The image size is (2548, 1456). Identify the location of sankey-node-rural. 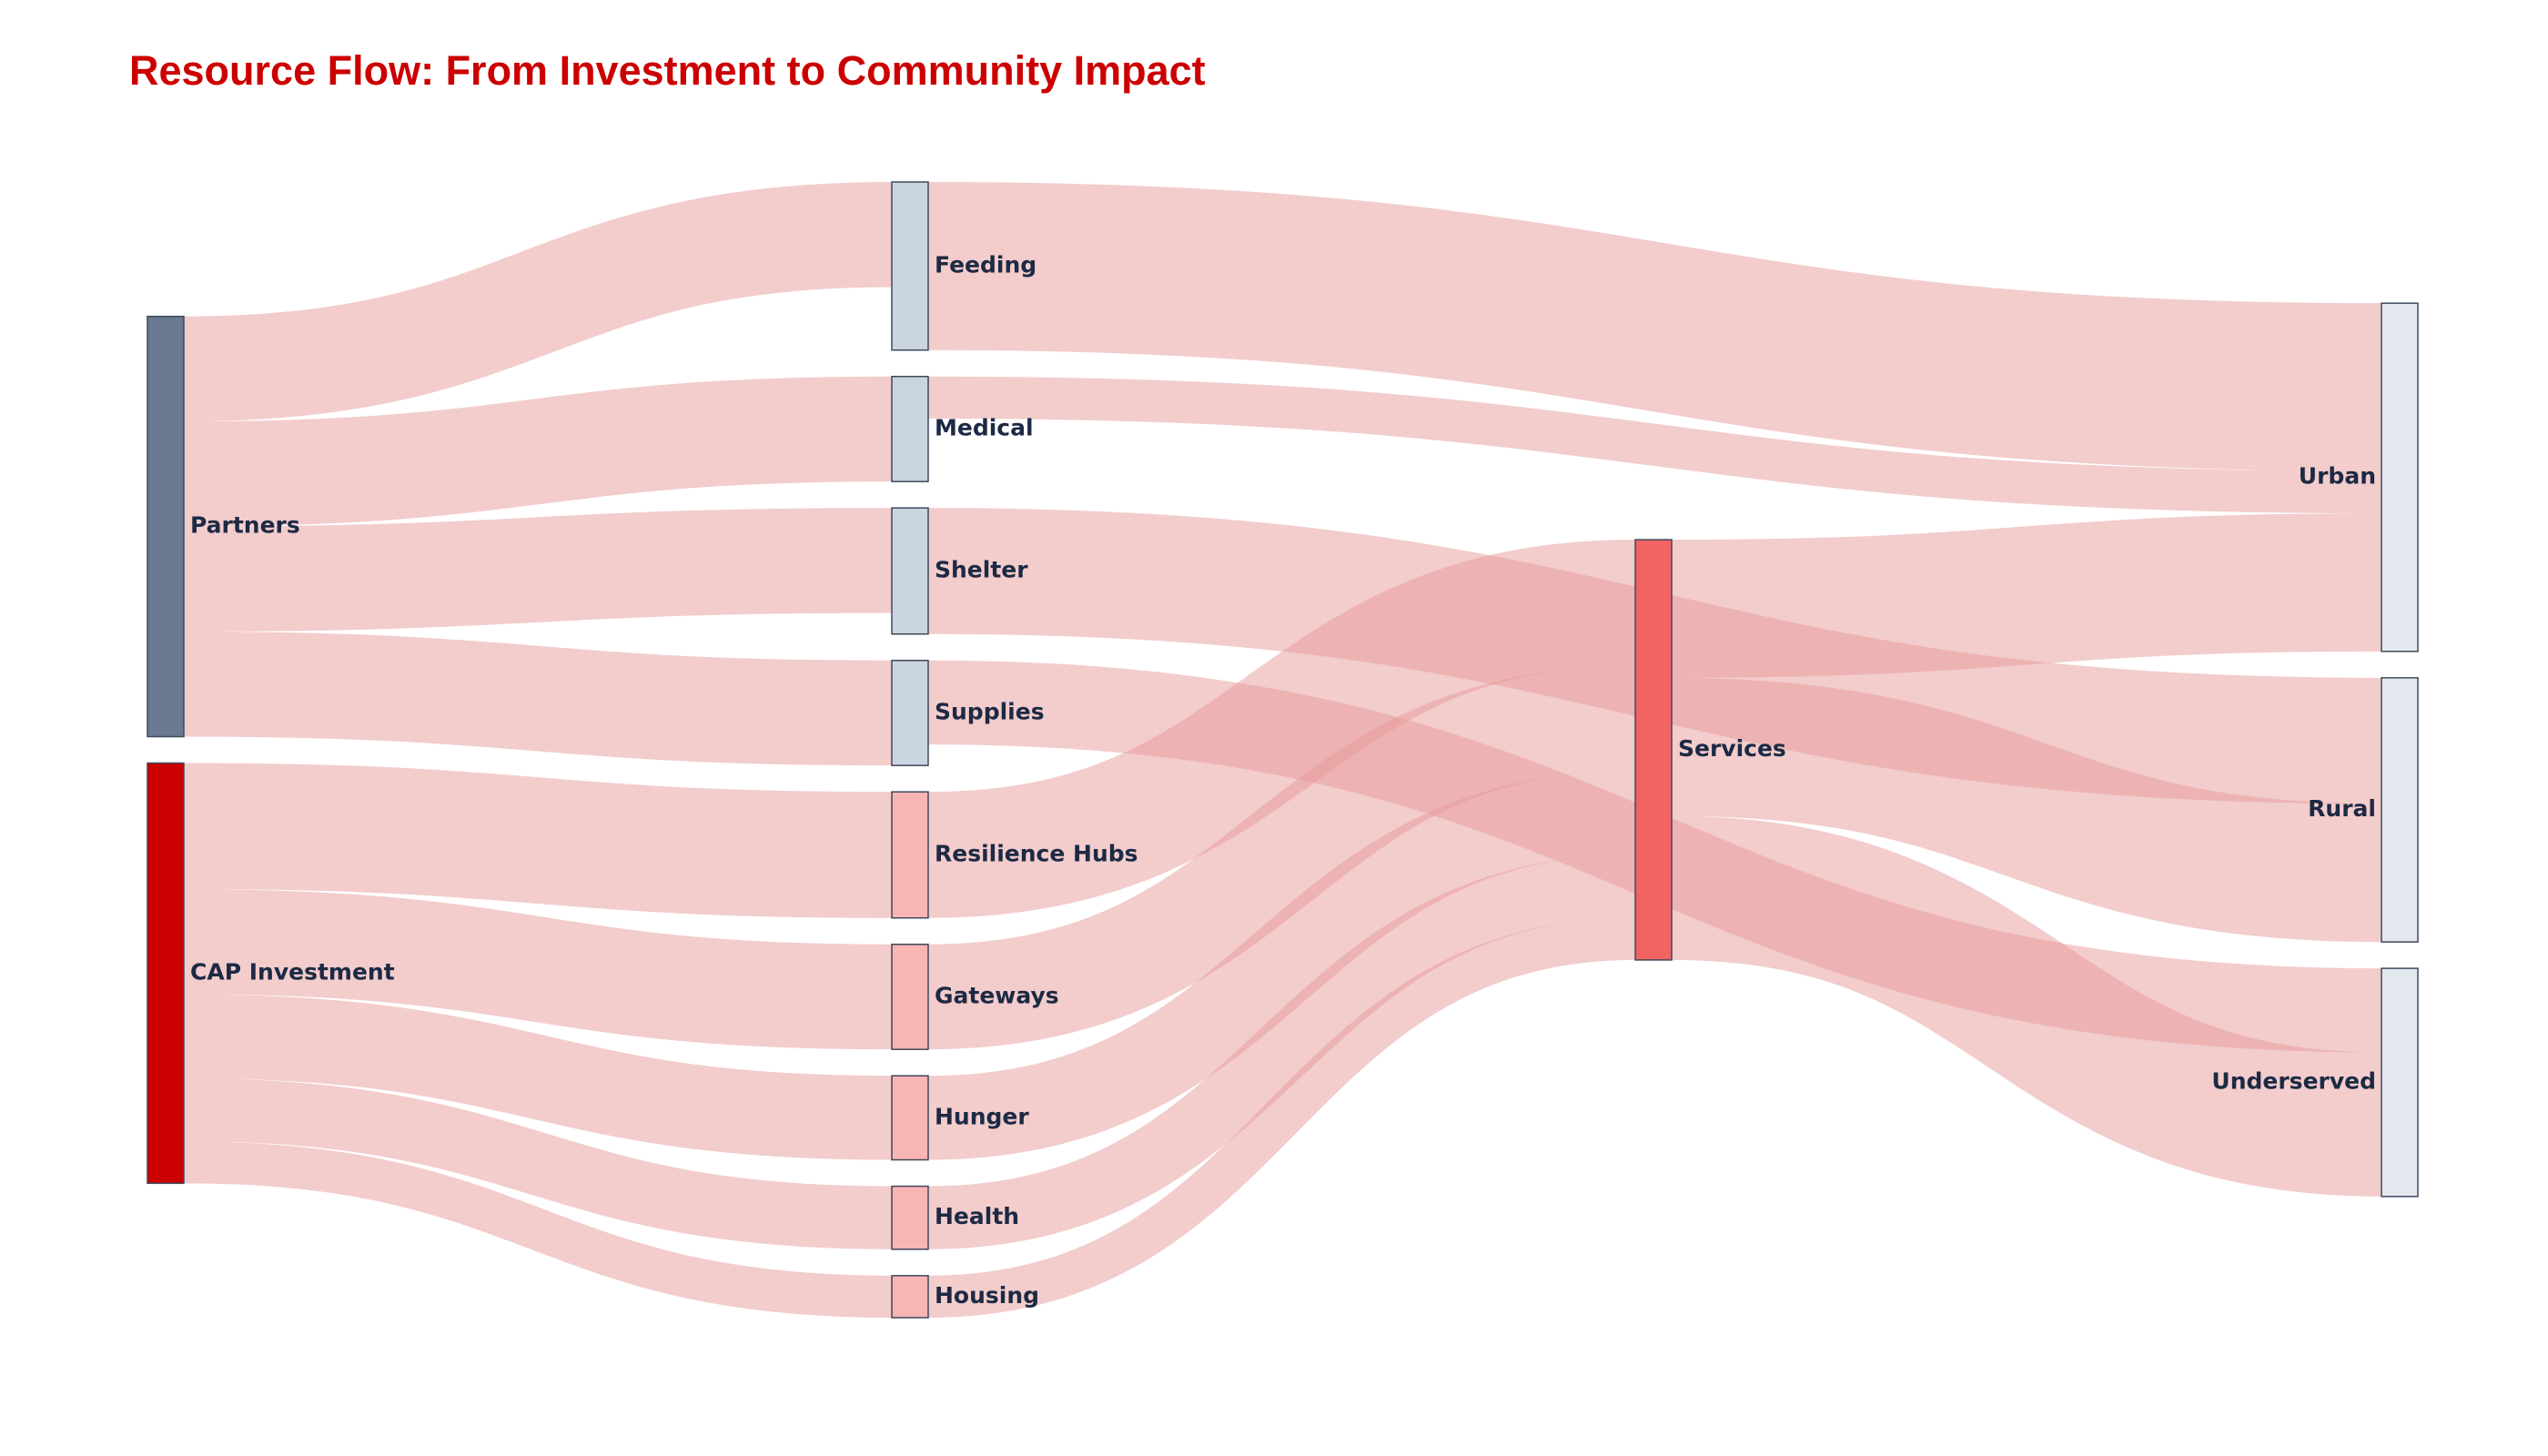
(2400, 810).